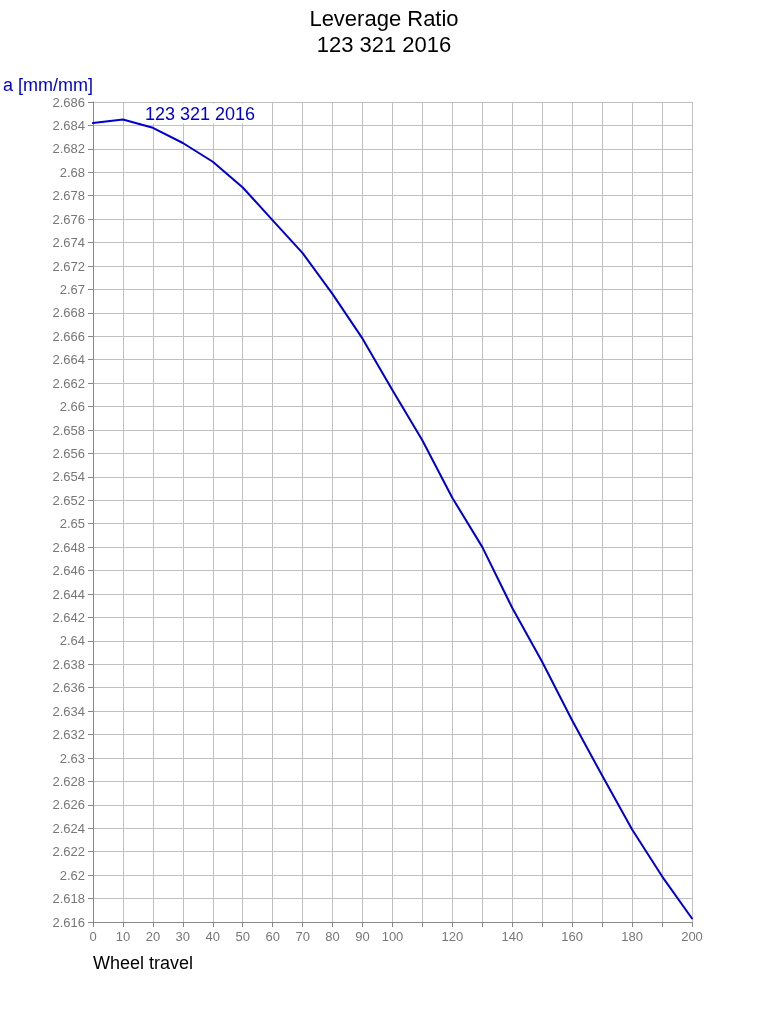  Describe the element at coordinates (68, 430) in the screenshot. I see `y-tick-label: 2.658` at that location.